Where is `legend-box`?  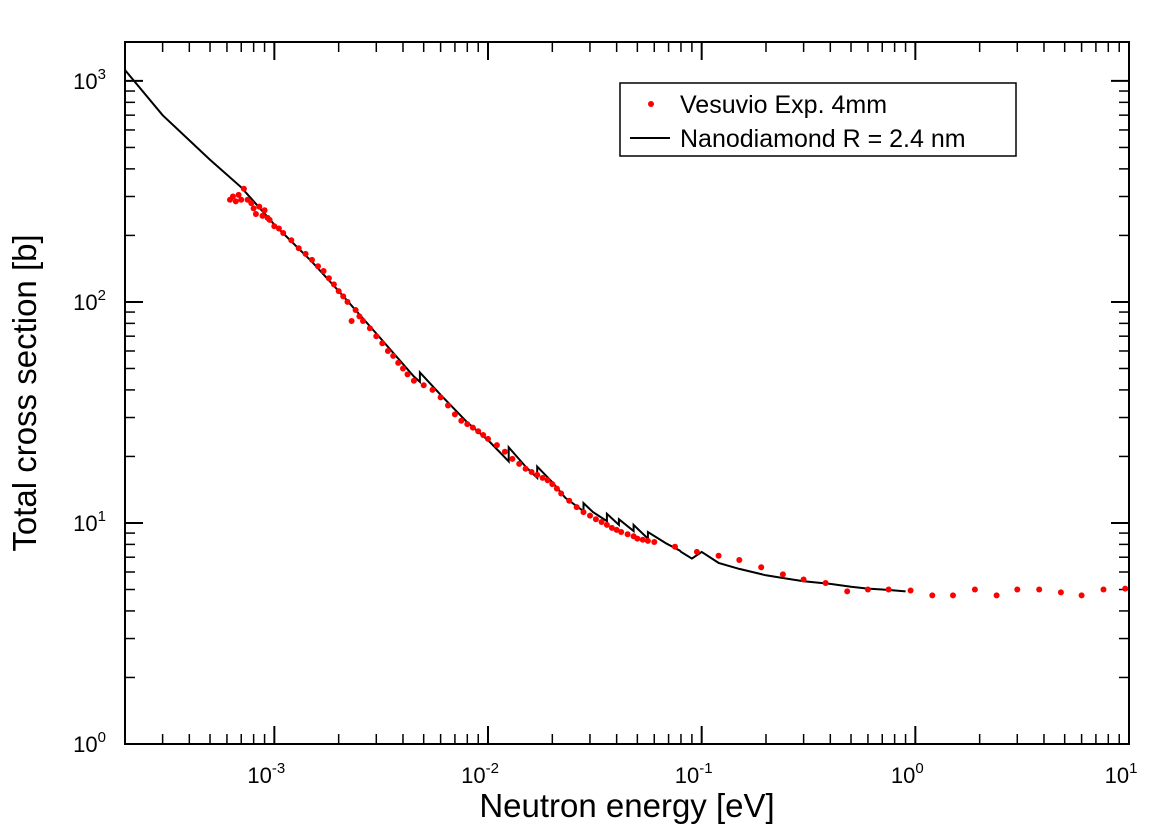 legend-box is located at coordinates (818, 119).